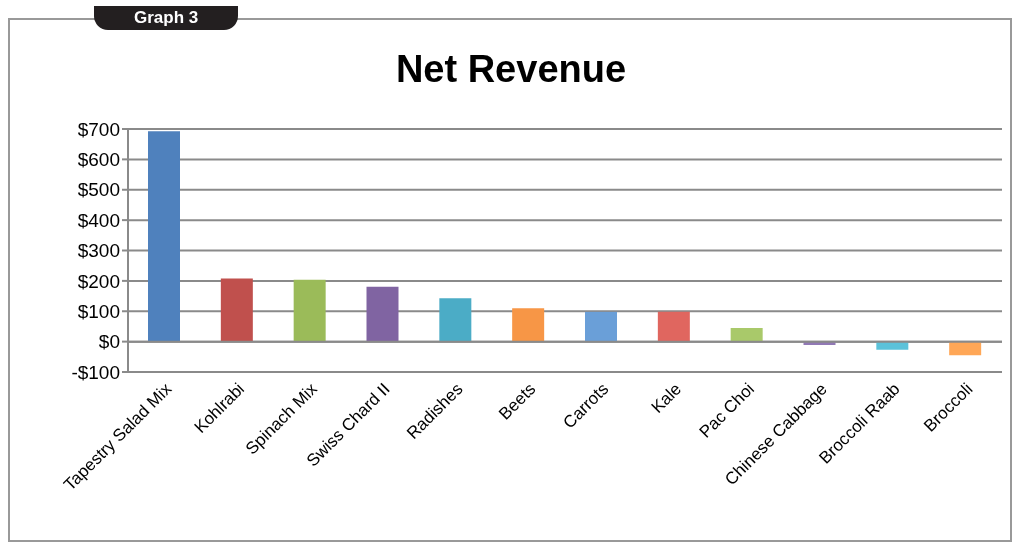 The width and height of the screenshot is (1022, 550). I want to click on y-tick-label: $0, so click(109, 342).